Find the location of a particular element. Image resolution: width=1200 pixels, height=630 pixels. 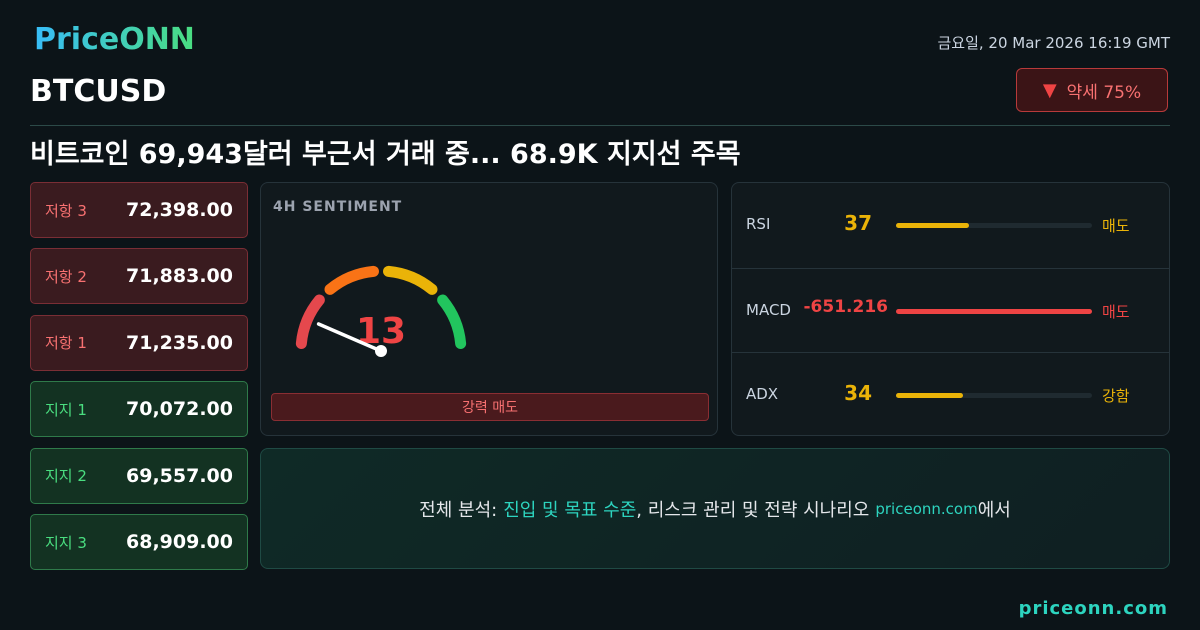

level-label: 저항 2 is located at coordinates (66, 276).